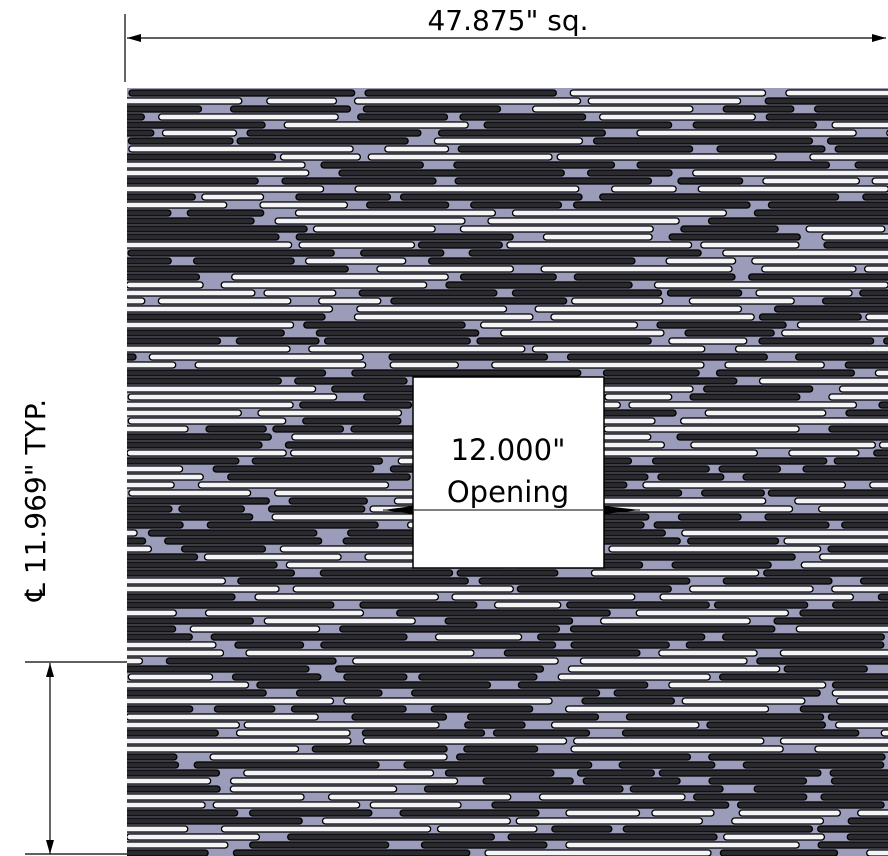 Image resolution: width=888 pixels, height=856 pixels. I want to click on opening-label: Opening, so click(508, 492).